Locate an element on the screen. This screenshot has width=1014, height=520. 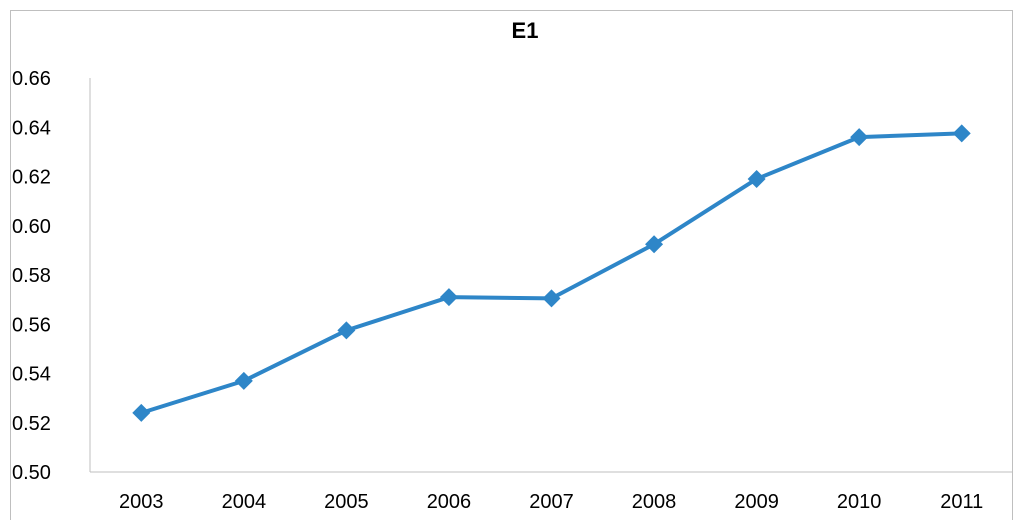
y-tick-label: 0.58 is located at coordinates (31, 276).